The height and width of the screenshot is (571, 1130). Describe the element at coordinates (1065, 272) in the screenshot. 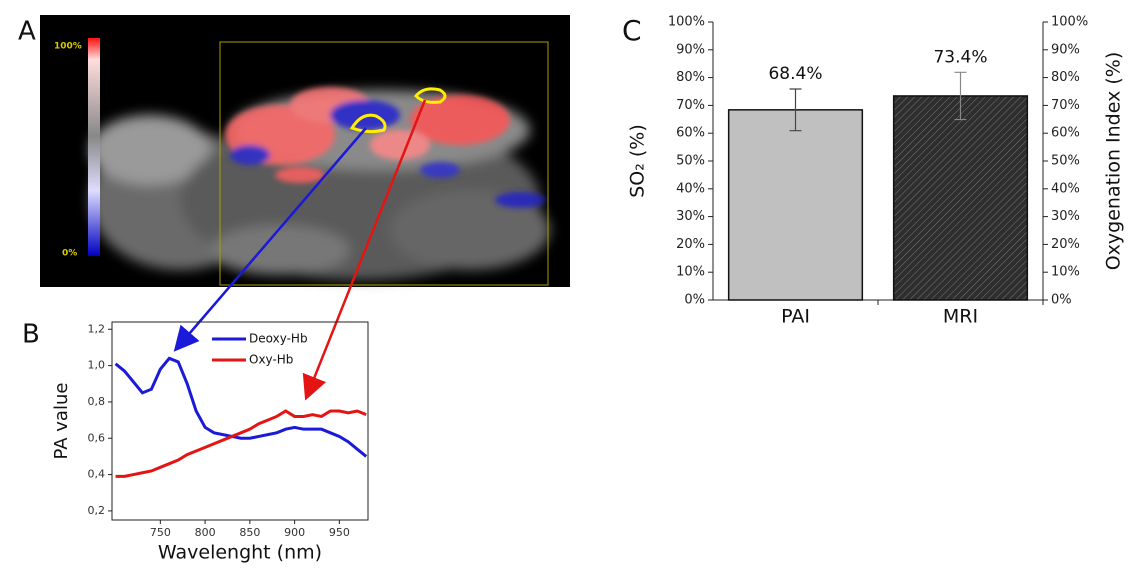

I see `y2-tick-label: 10%` at that location.